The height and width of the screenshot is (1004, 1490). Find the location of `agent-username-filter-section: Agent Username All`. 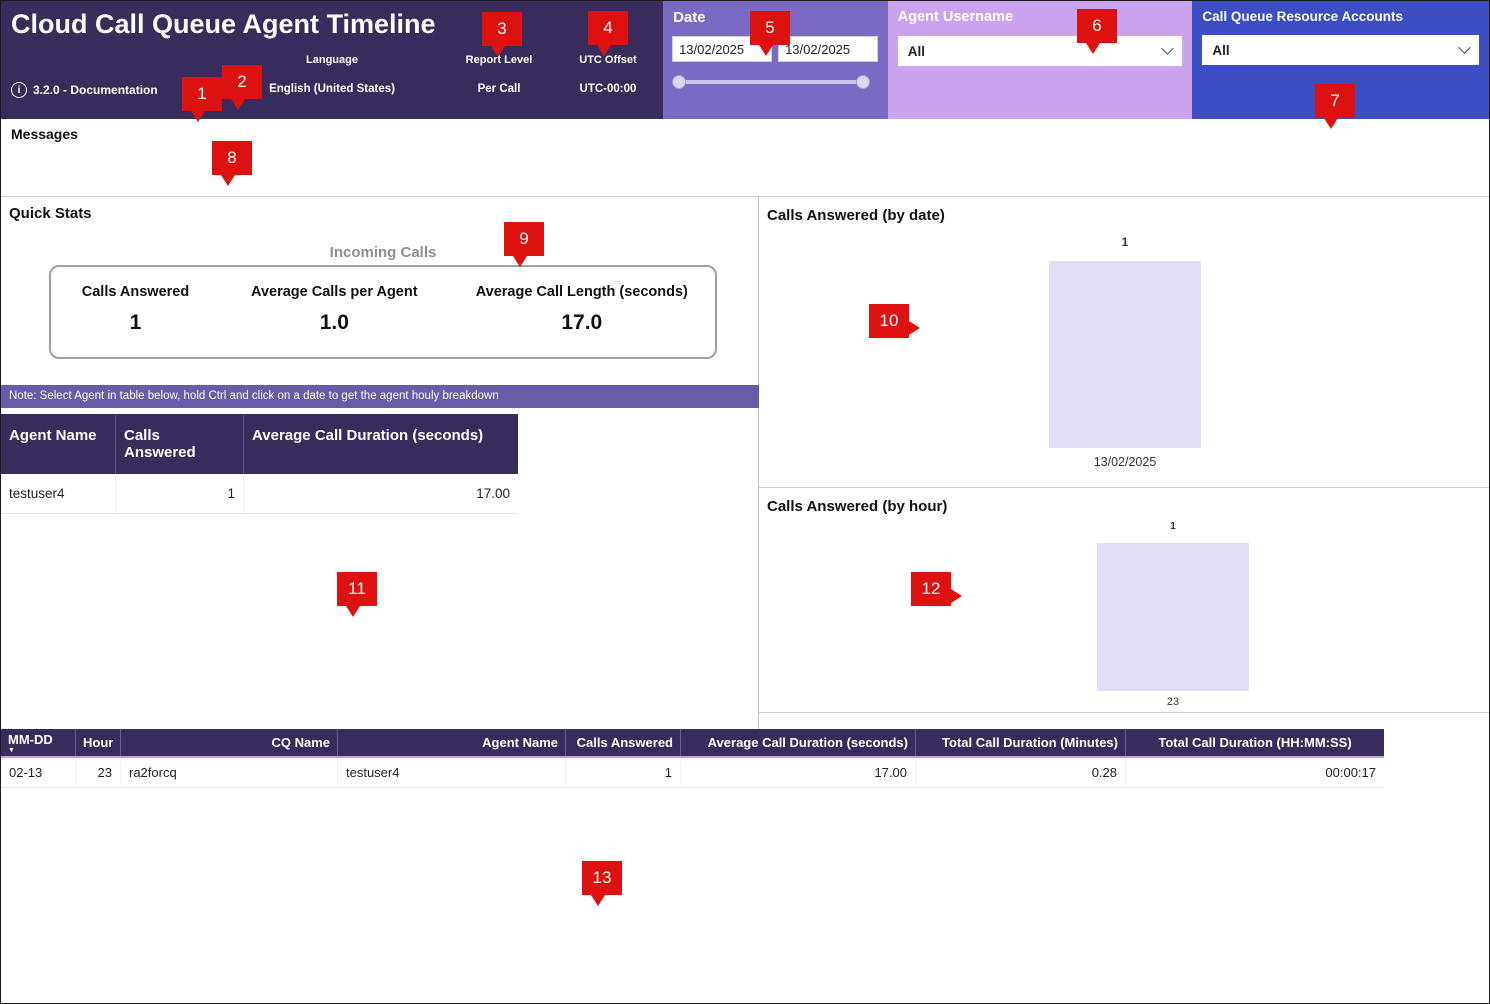

agent-username-filter-section: Agent Username All is located at coordinates (1040, 60).